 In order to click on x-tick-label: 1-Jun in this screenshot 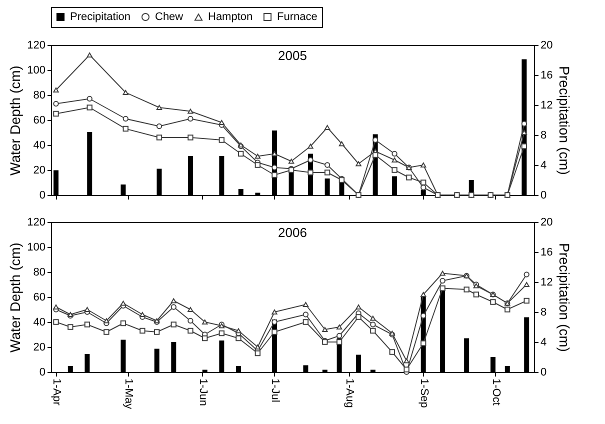, I will do `click(202, 392)`.